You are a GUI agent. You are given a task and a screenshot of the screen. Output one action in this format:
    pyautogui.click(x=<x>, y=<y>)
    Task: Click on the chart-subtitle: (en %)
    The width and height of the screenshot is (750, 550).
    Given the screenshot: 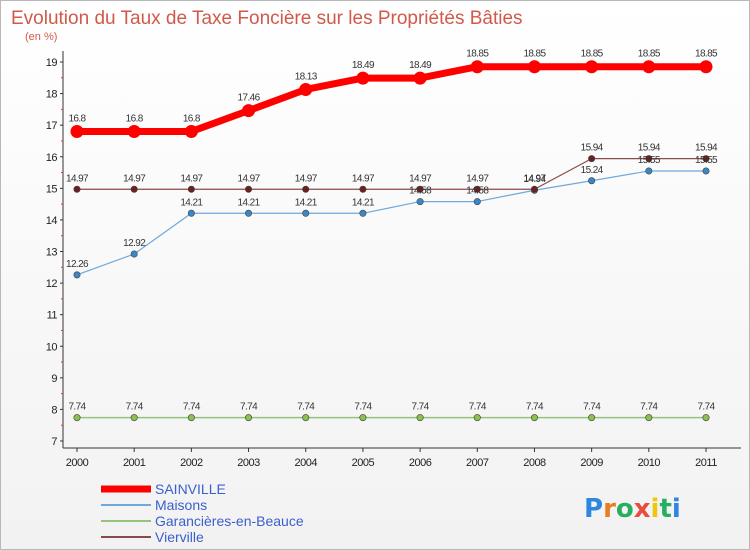 What is the action you would take?
    pyautogui.click(x=41, y=37)
    